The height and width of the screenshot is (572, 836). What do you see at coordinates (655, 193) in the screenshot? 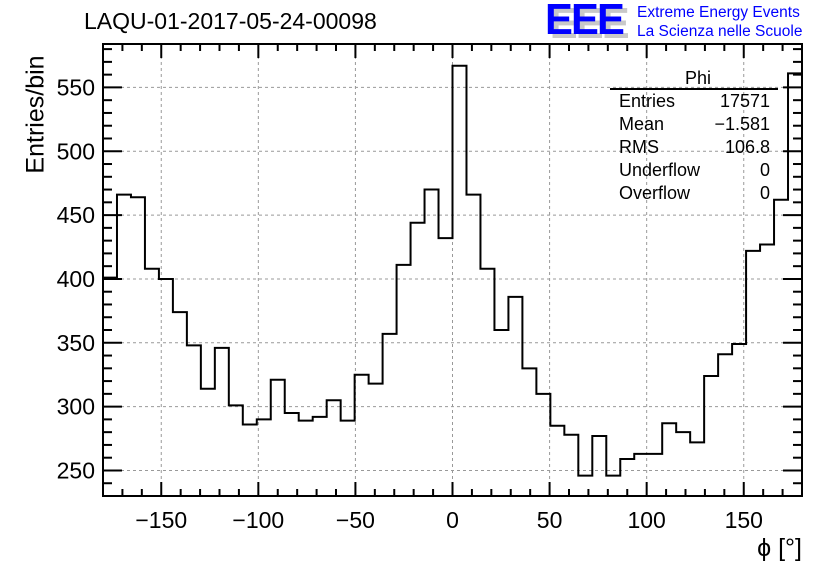
I see `stats-label: Overflow` at bounding box center [655, 193].